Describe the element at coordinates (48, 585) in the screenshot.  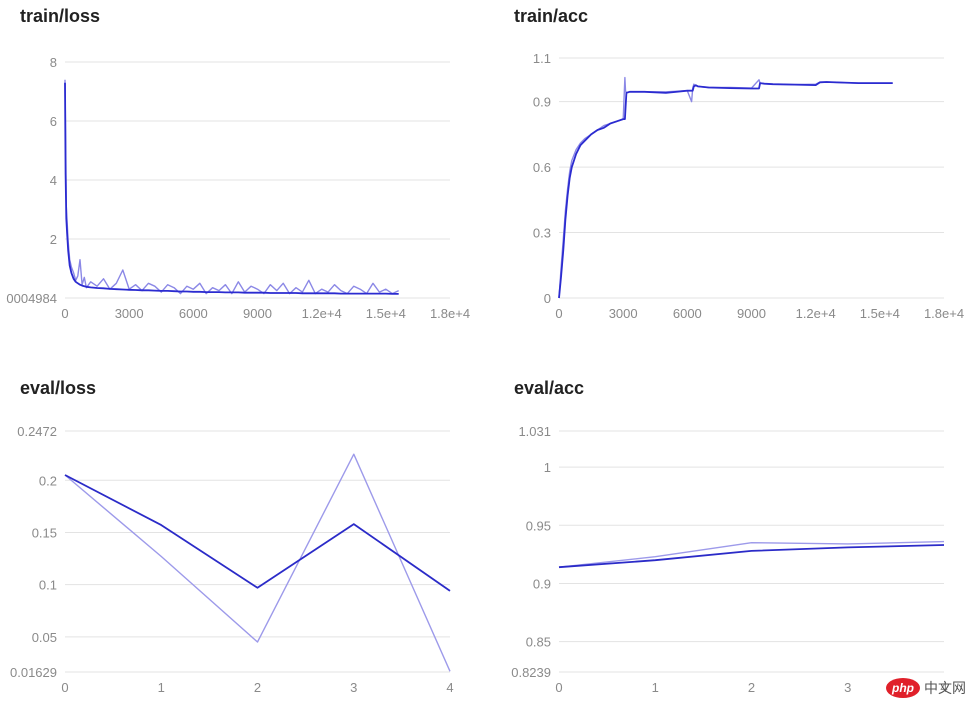
I see `y-tick-label: 0.1` at that location.